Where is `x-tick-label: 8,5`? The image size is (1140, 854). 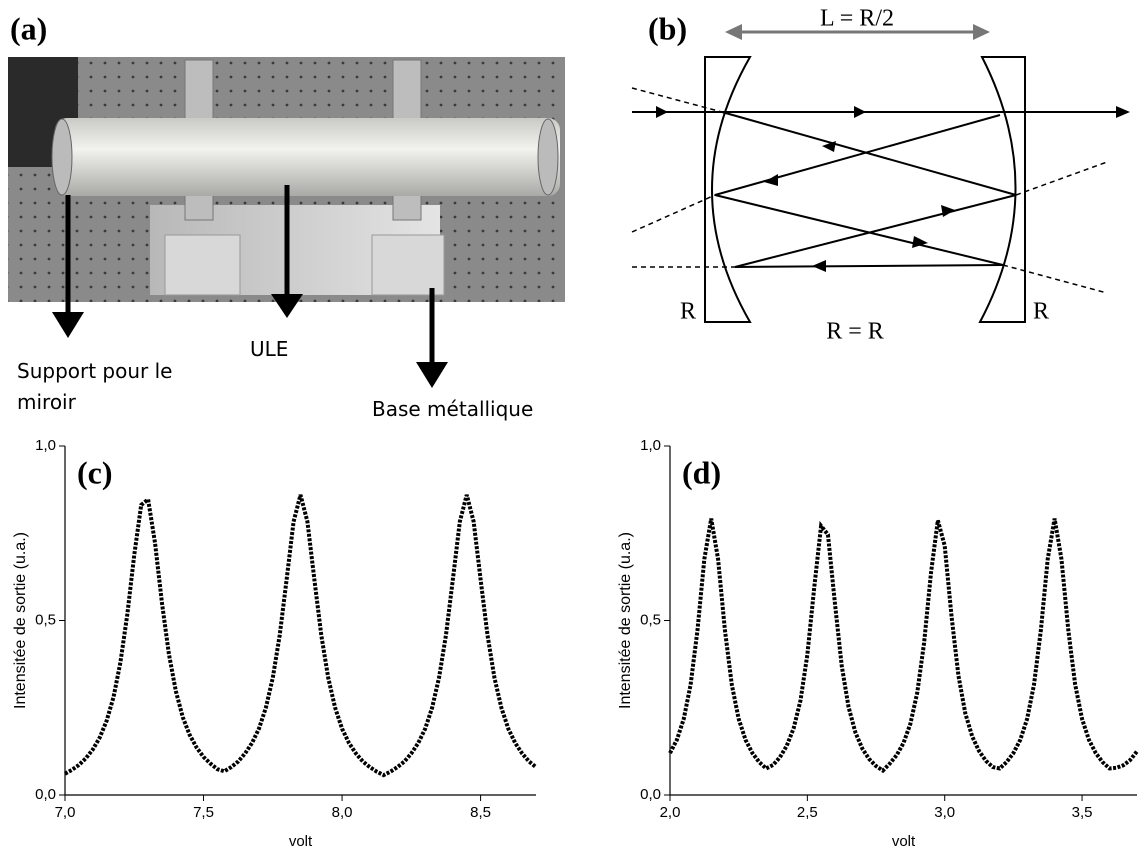 x-tick-label: 8,5 is located at coordinates (480, 812).